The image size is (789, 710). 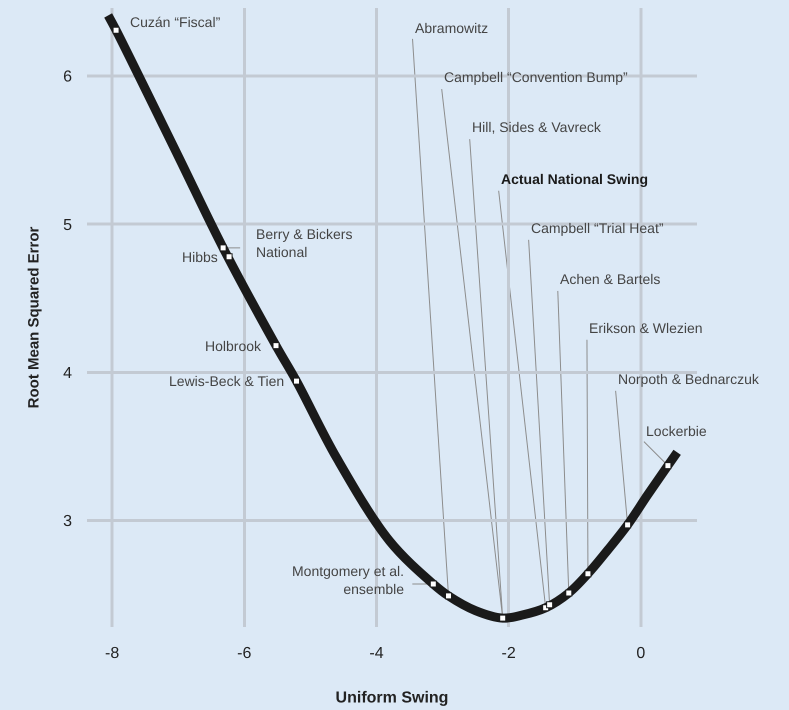 I want to click on annotation: Cuzán “Fiscal”, so click(x=175, y=22).